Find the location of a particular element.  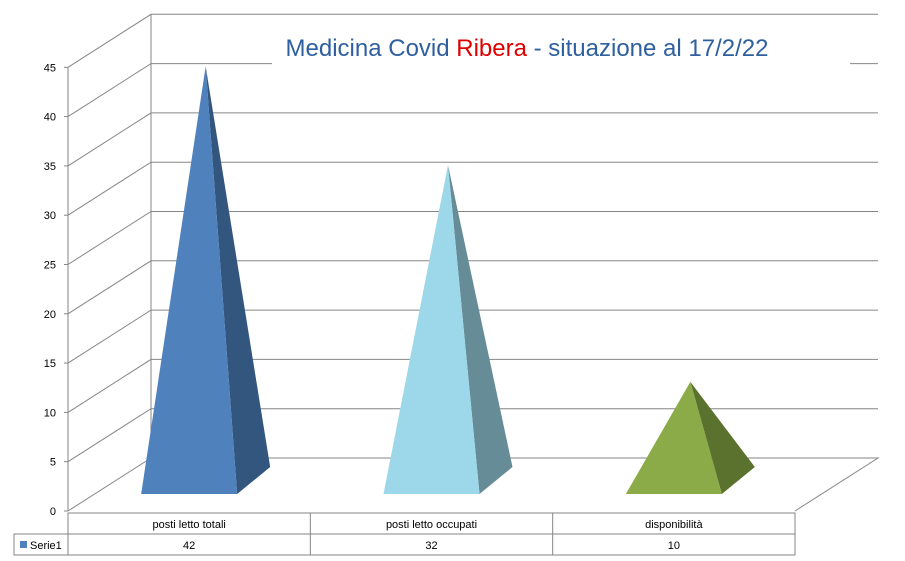

y-tick-label-20: 20 is located at coordinates (50, 315).